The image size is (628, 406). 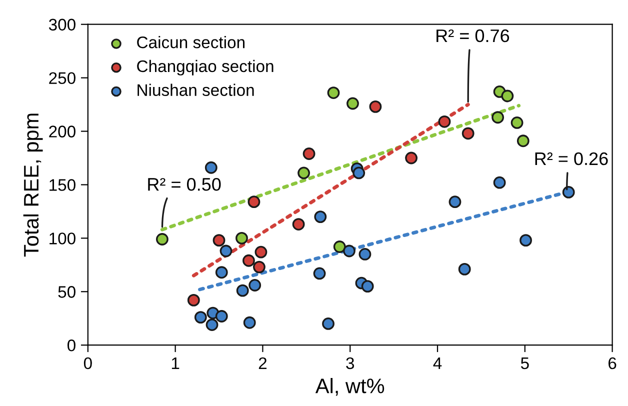 What do you see at coordinates (71, 346) in the screenshot?
I see `y-tick-label: 0` at bounding box center [71, 346].